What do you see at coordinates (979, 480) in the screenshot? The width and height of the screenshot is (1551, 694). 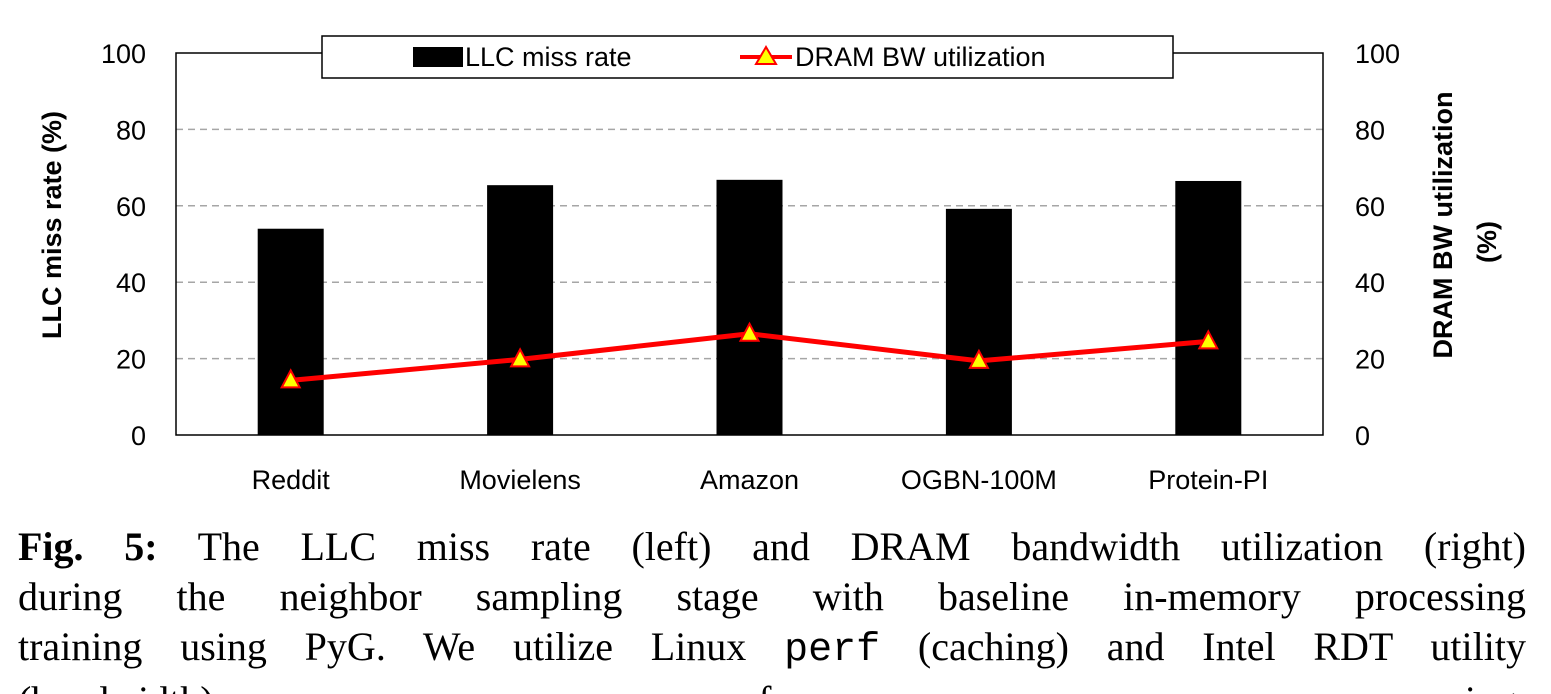 I see `x-tick-label: OGBN-100M` at bounding box center [979, 480].